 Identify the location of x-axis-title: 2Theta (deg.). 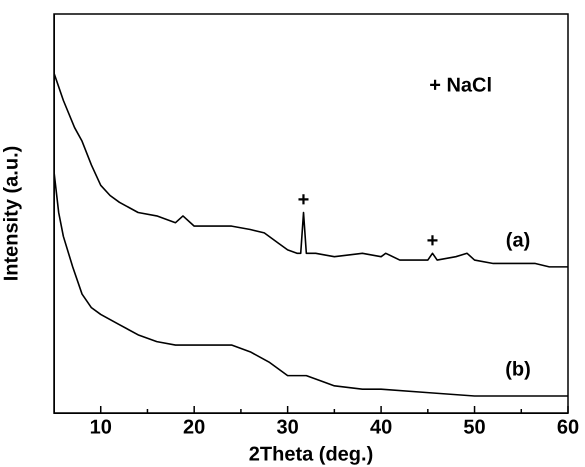
(311, 455).